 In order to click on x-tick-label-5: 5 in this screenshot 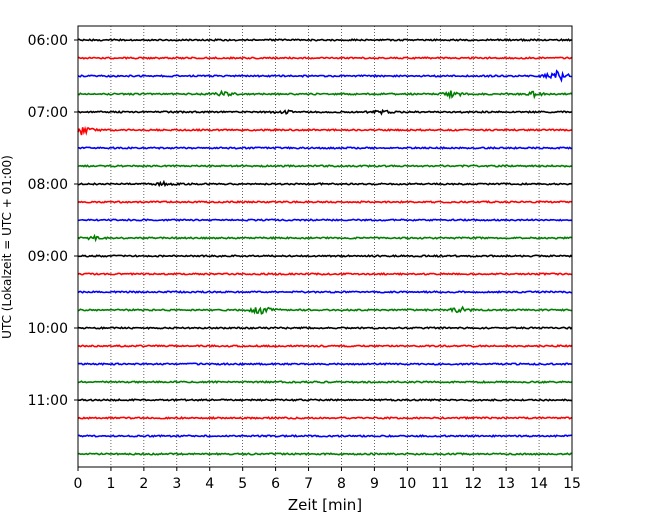, I will do `click(242, 484)`.